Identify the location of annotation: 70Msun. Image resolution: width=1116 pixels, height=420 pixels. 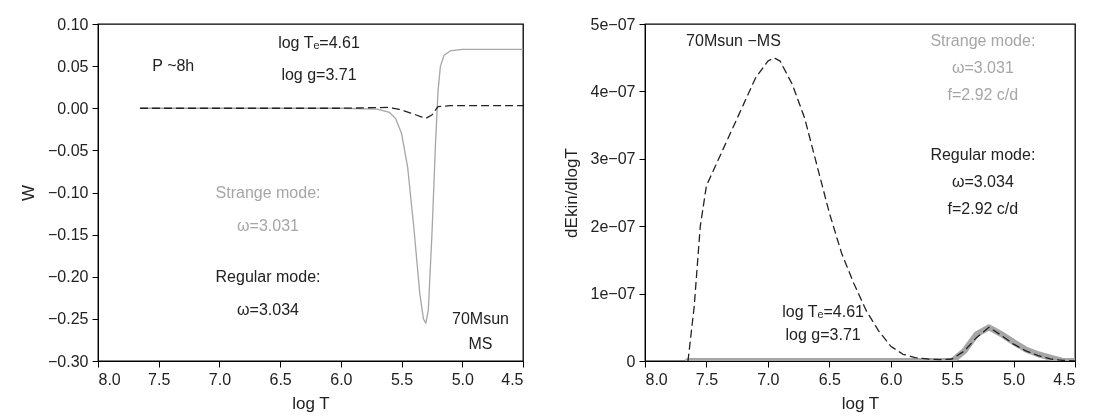
(480, 318).